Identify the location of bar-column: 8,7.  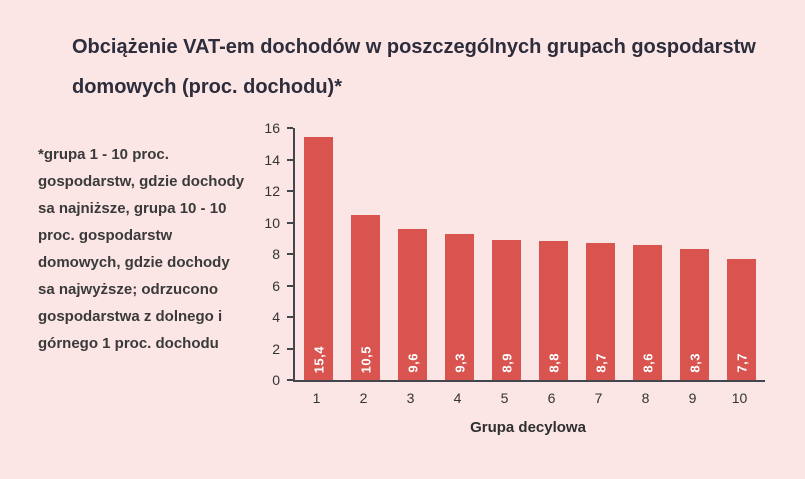
(600, 254).